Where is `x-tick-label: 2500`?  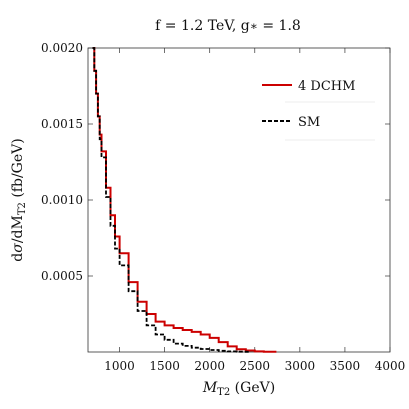 x-tick-label: 2500 is located at coordinates (255, 366).